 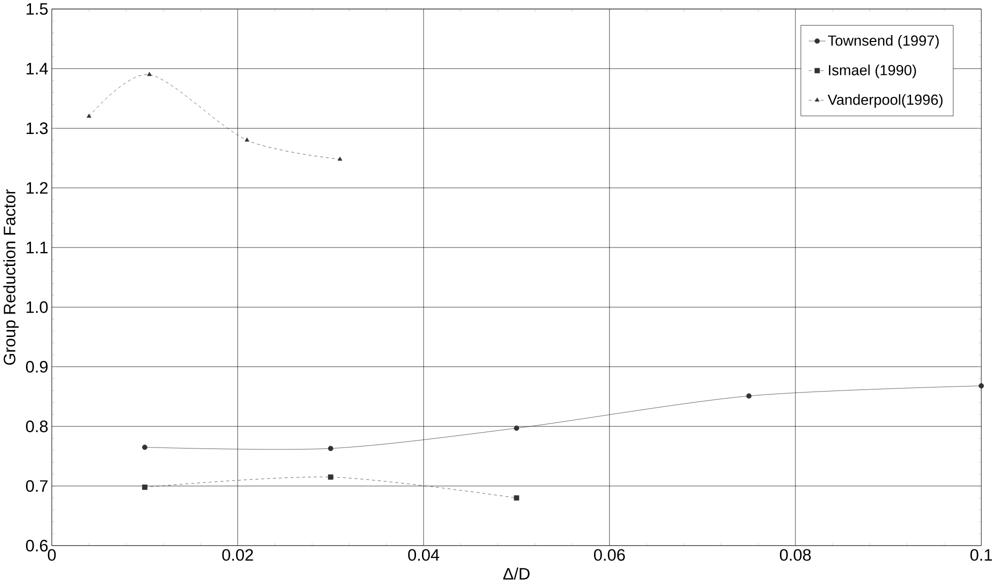 I want to click on y-tick-label: 1.3, so click(x=37, y=128).